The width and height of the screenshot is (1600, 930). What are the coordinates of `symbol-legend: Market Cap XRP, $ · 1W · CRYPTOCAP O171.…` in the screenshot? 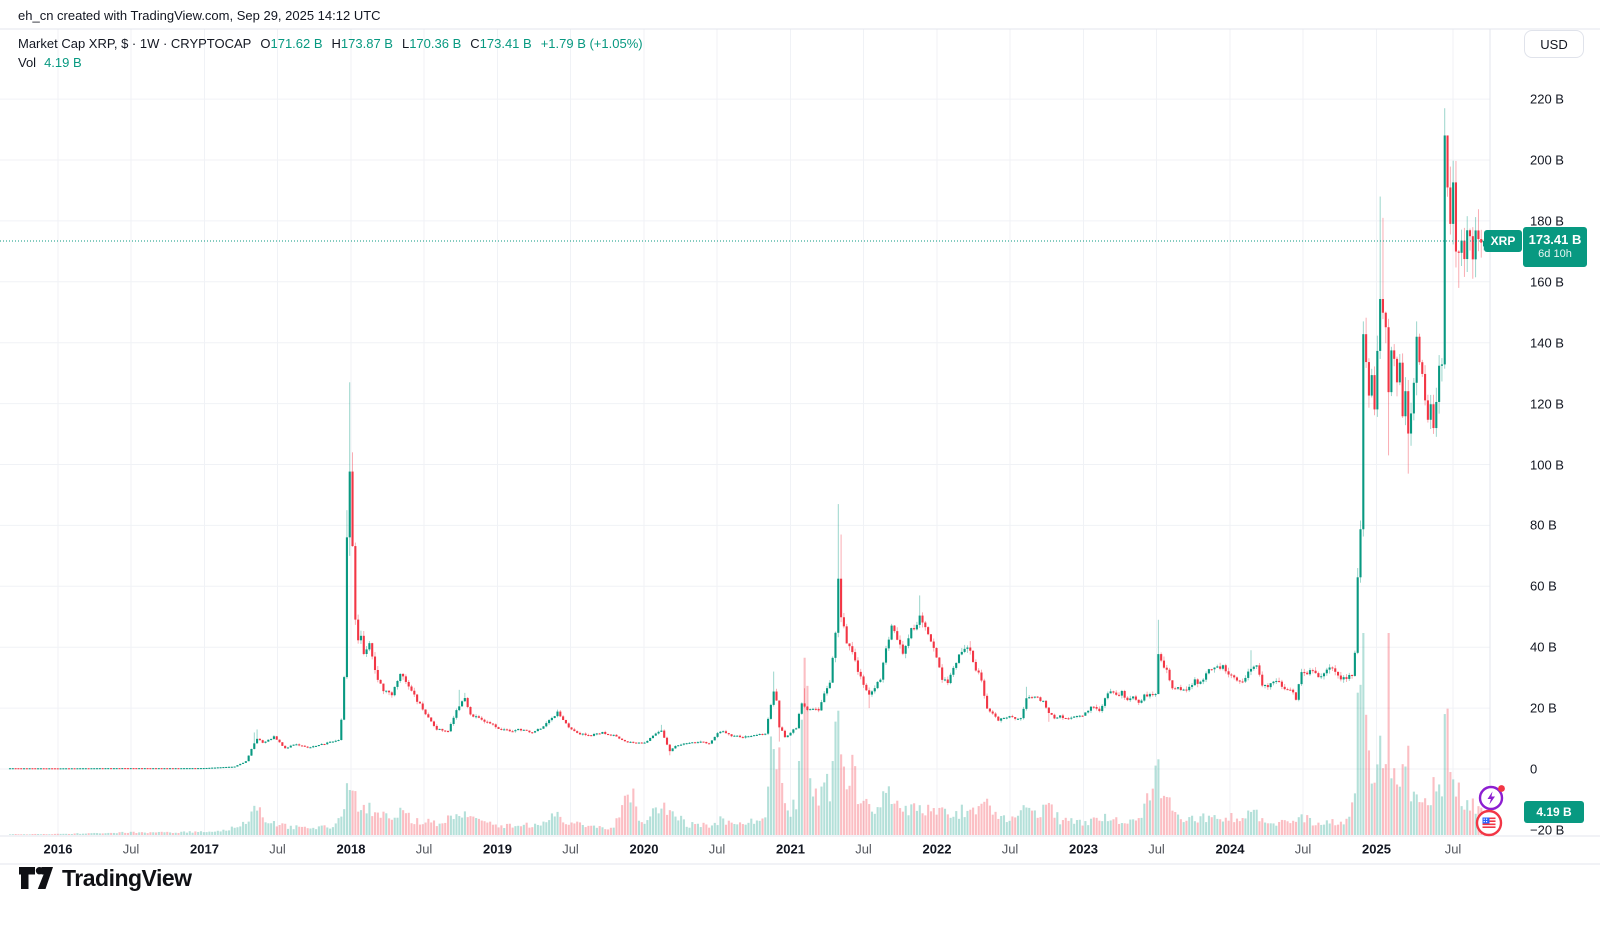 It's located at (330, 43).